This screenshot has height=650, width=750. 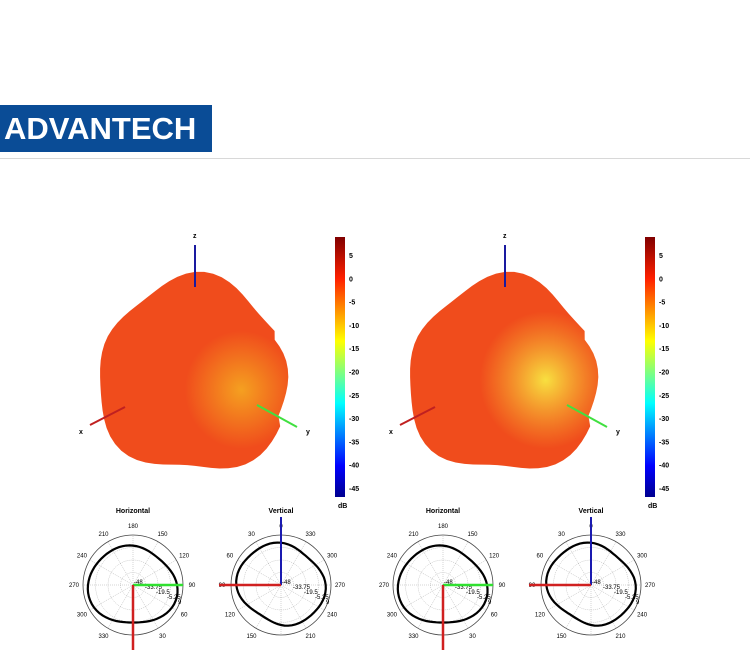 What do you see at coordinates (664, 466) in the screenshot?
I see `colorbar-tick: -40` at bounding box center [664, 466].